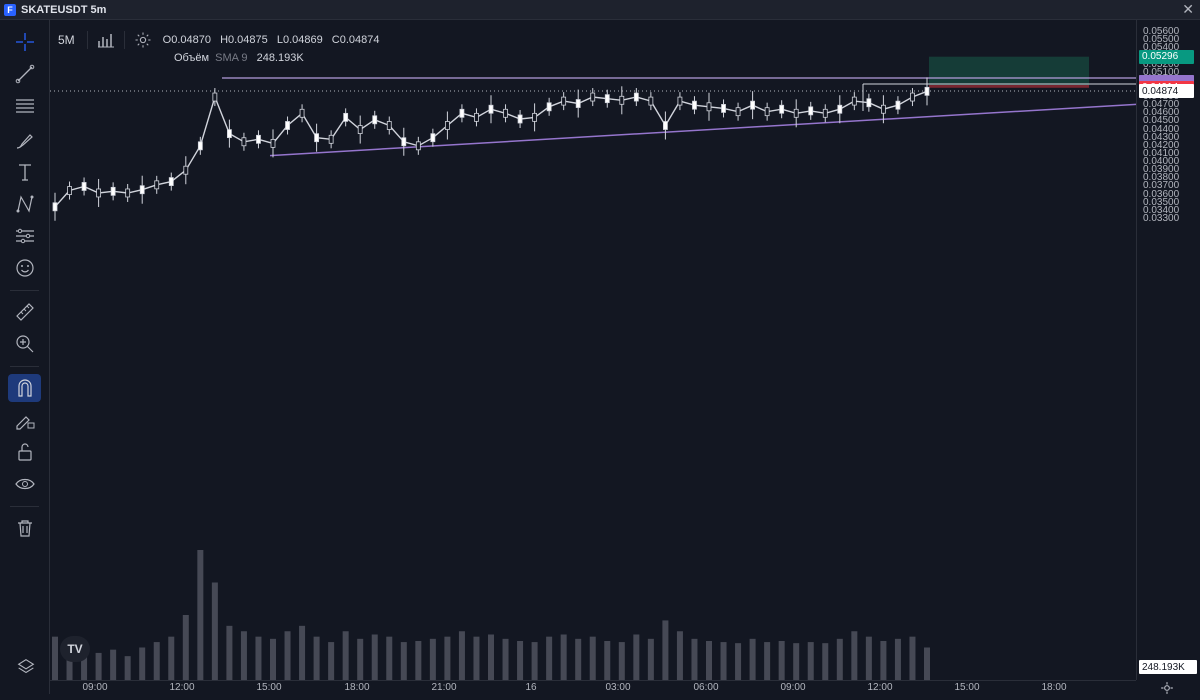 The image size is (1200, 700). What do you see at coordinates (24, 506) in the screenshot?
I see `toolbar-divider` at bounding box center [24, 506].